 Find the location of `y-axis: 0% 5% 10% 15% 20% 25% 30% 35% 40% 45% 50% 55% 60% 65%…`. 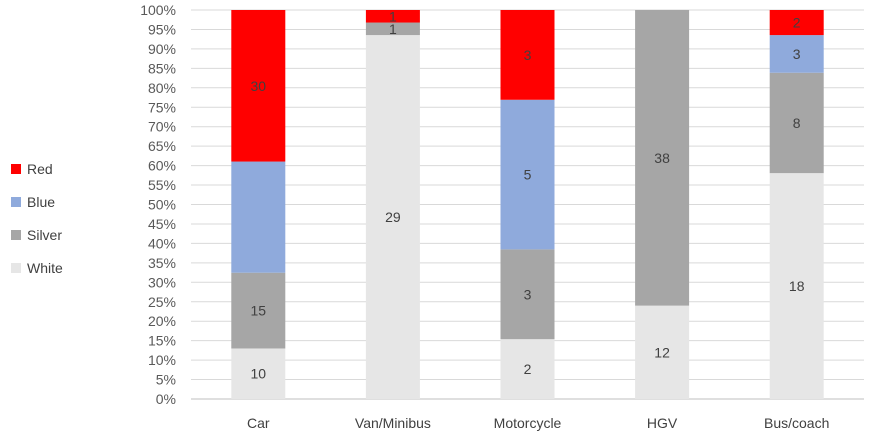

y-axis: 0% 5% 10% 15% 20% 25% 30% 35% 40% 45% 50% 55% 60% 65%… is located at coordinates (158, 204).